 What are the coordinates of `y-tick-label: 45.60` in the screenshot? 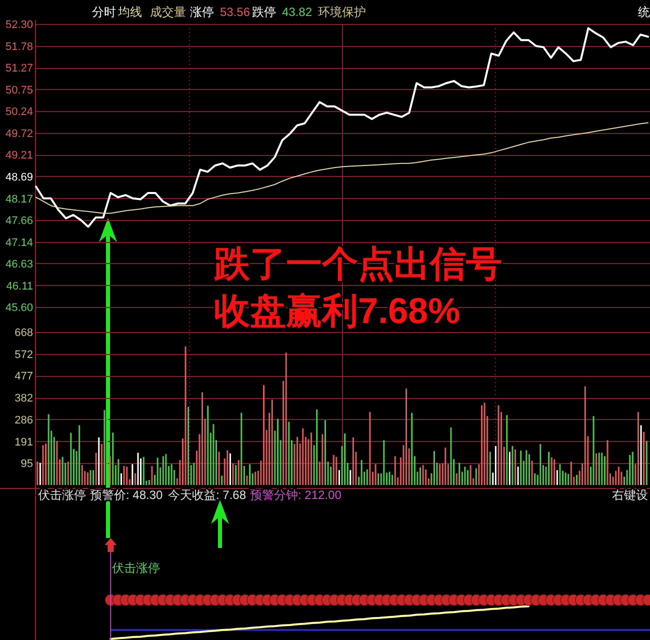 It's located at (19, 308).